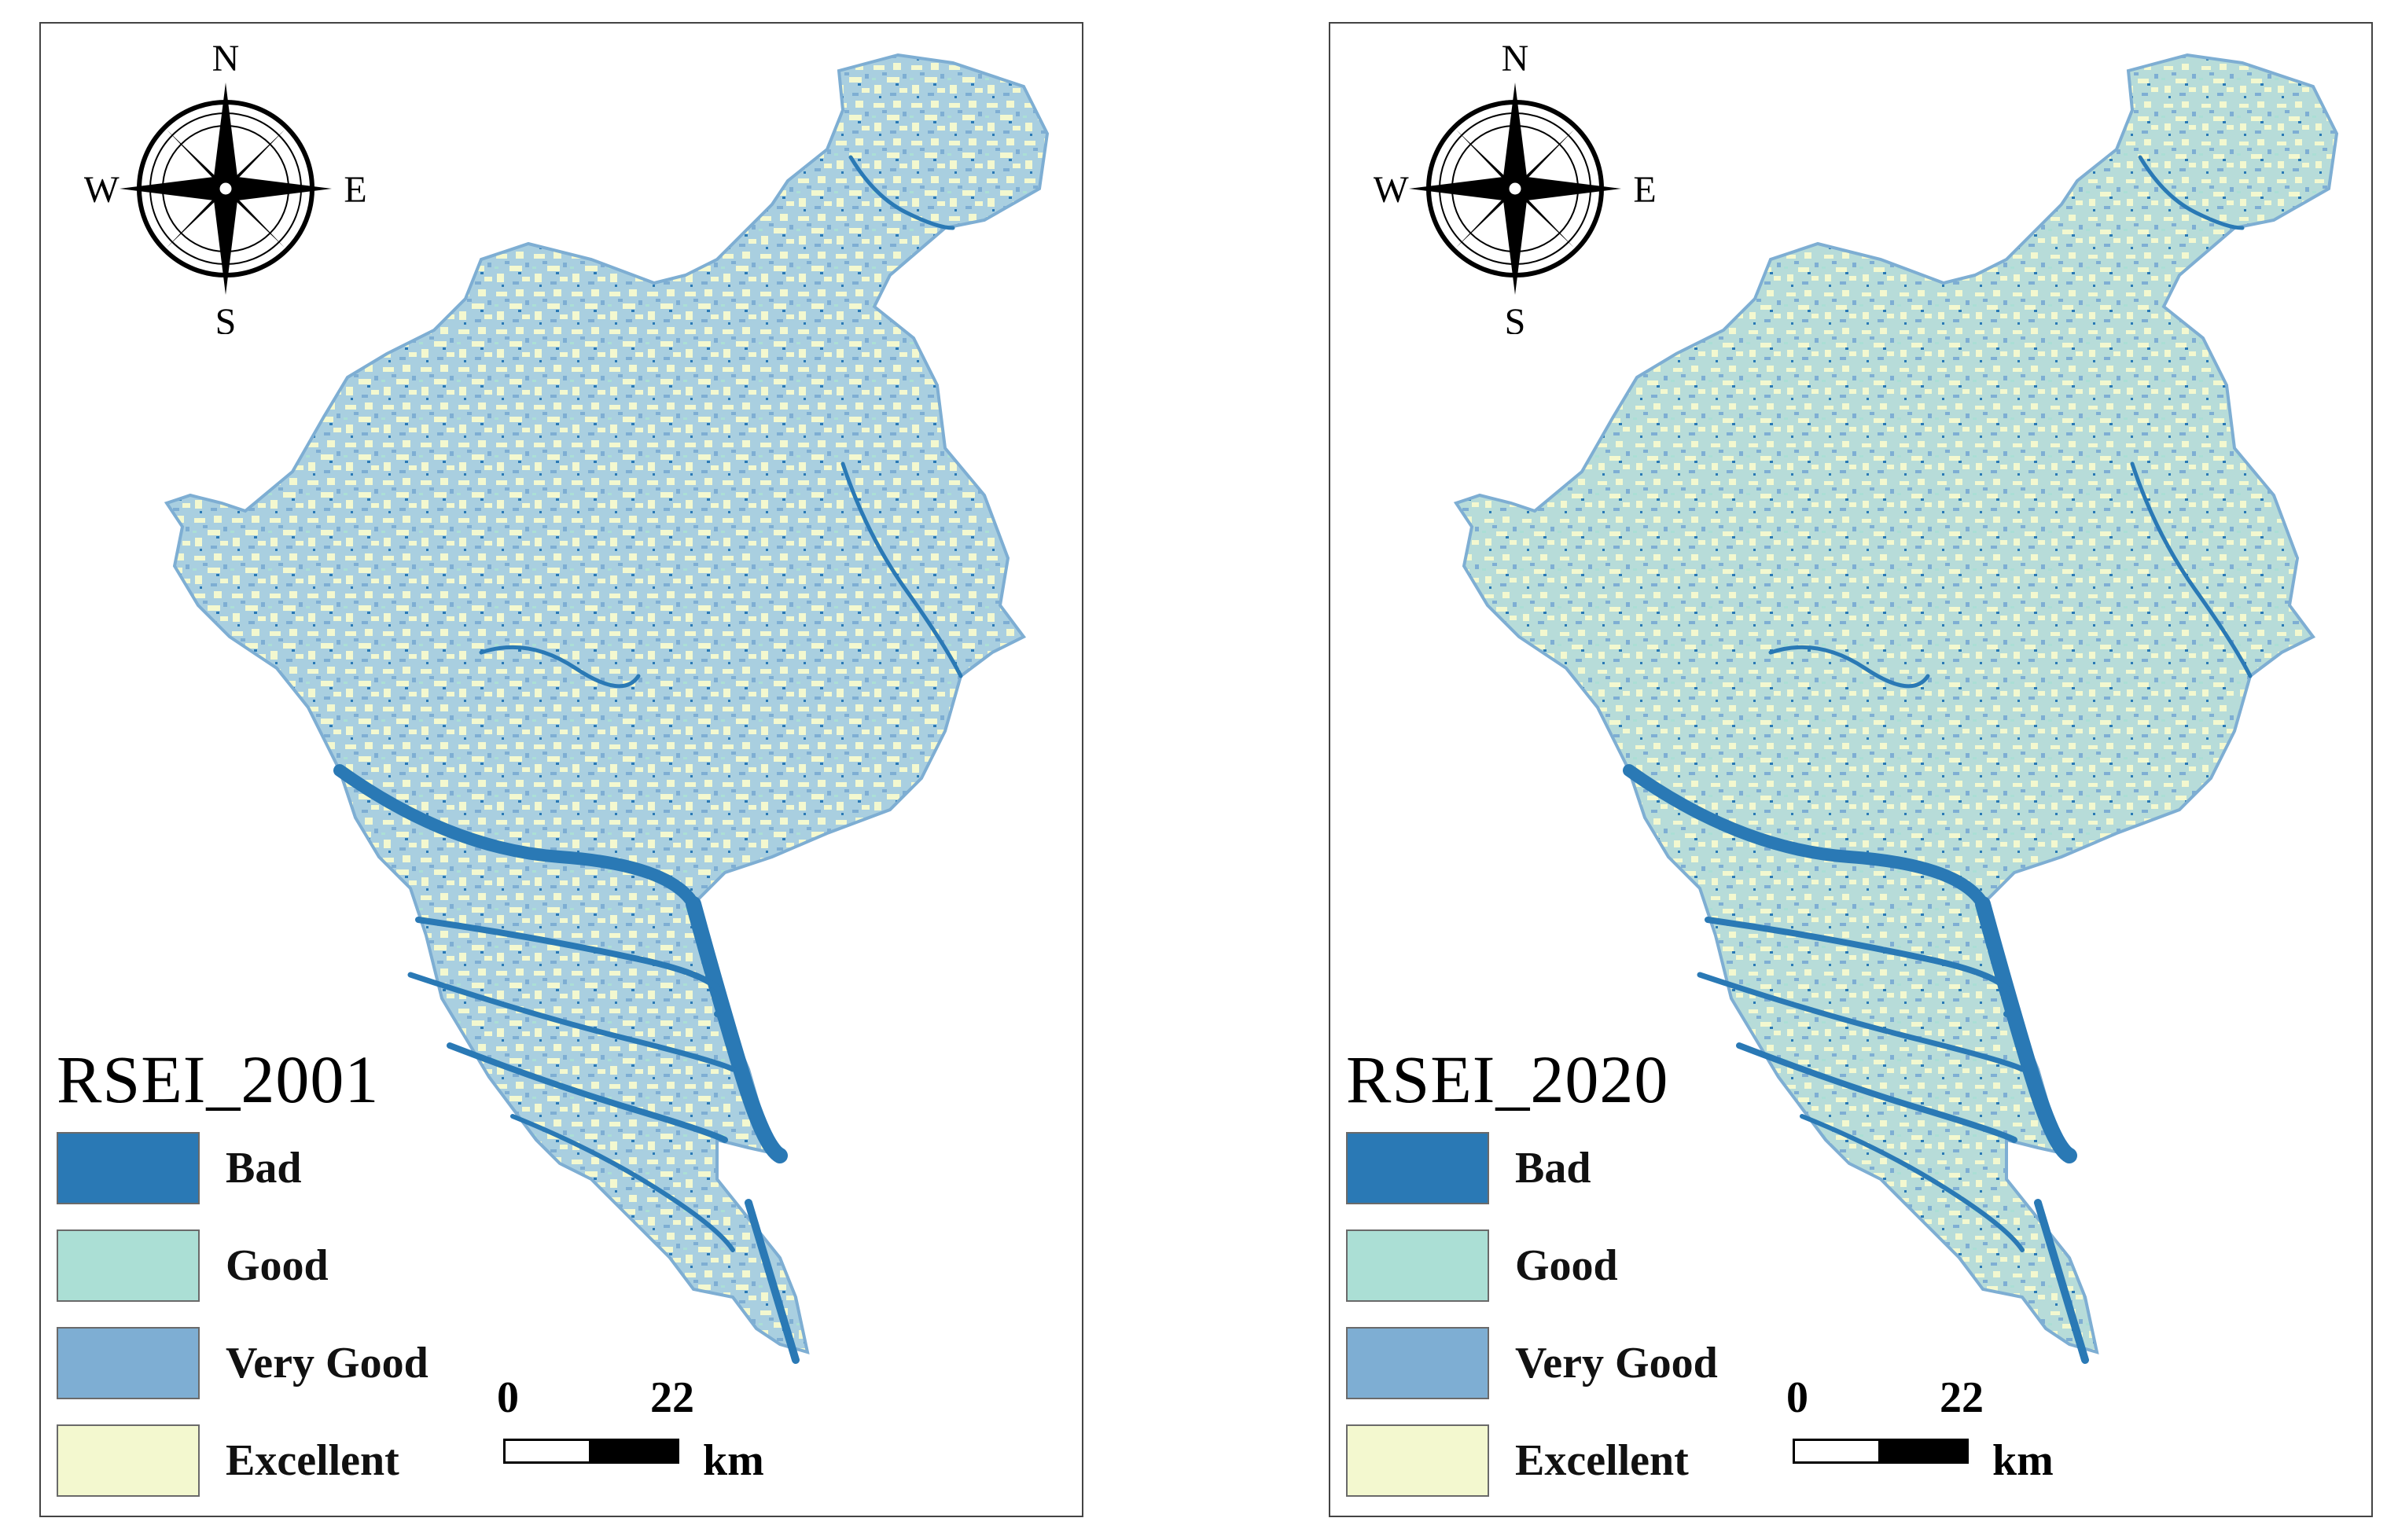  I want to click on map-title: RSEI_2020, so click(1507, 1079).